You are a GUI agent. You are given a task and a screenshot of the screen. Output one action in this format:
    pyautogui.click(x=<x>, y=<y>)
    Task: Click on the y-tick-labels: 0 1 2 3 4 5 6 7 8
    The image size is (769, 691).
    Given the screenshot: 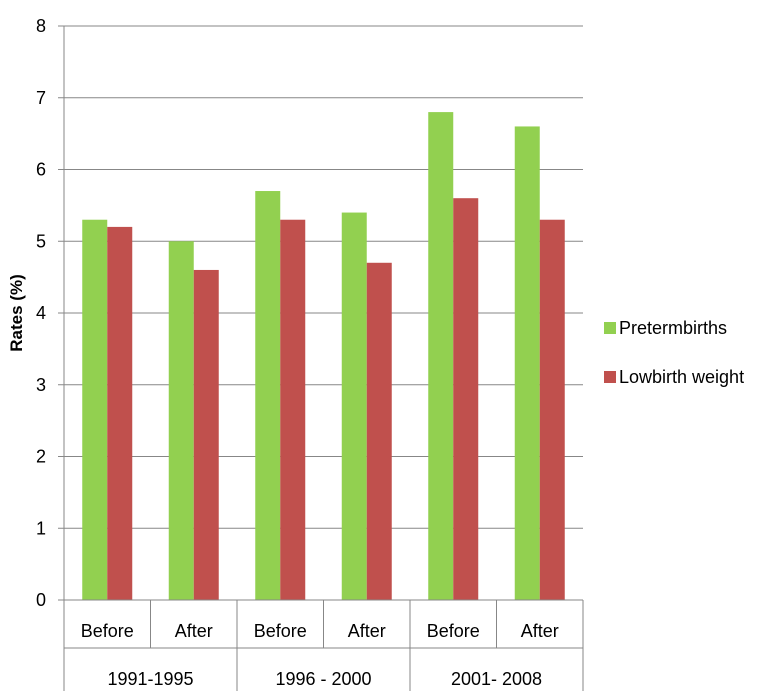 What is the action you would take?
    pyautogui.click(x=41, y=313)
    